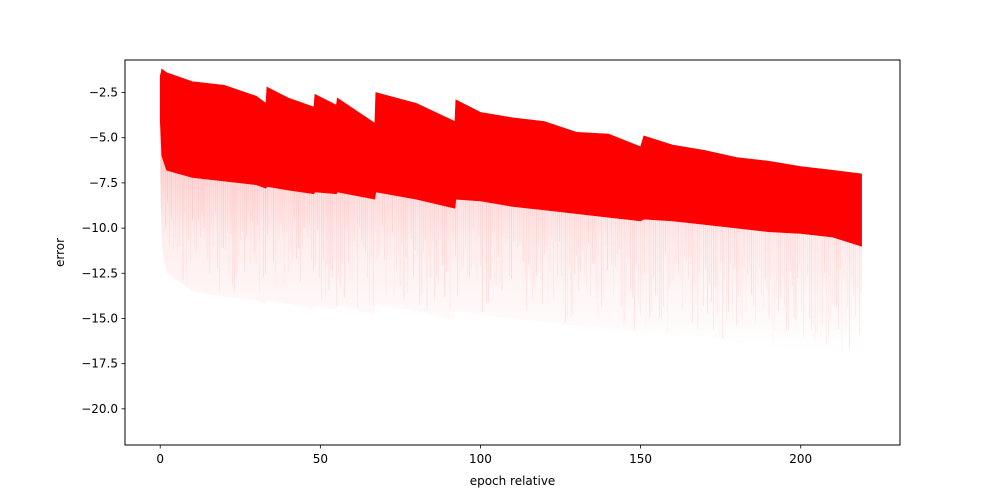  Describe the element at coordinates (480, 459) in the screenshot. I see `x-tick-label: 100` at that location.